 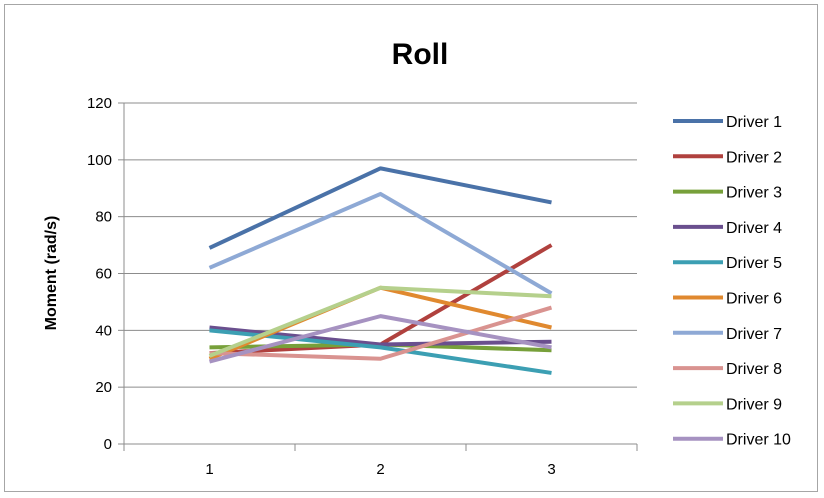 I want to click on legend-label: Driver 10, so click(x=758, y=440).